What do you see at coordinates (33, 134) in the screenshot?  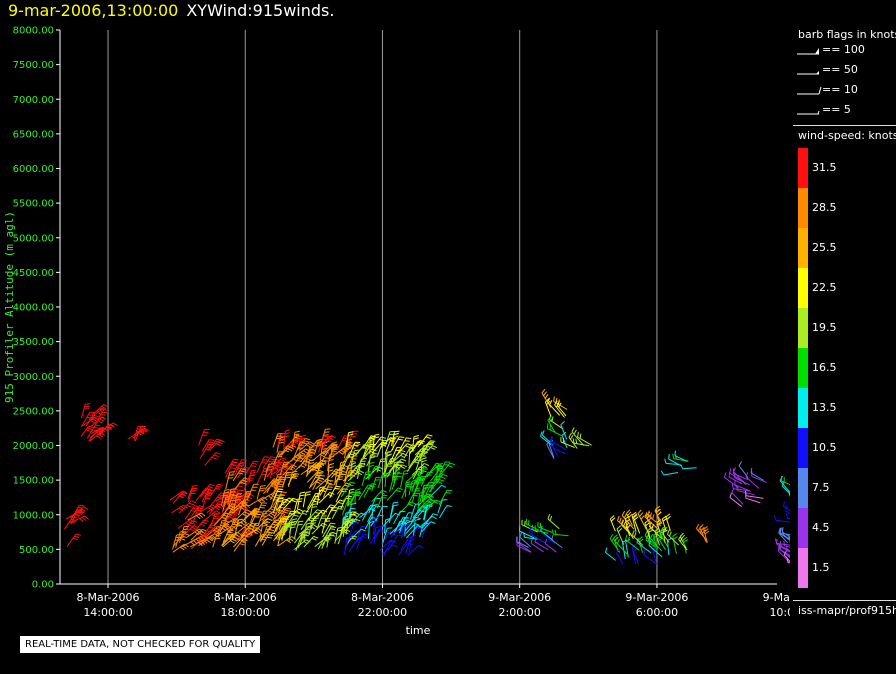 I see `y-tick-label: 6500.00` at bounding box center [33, 134].